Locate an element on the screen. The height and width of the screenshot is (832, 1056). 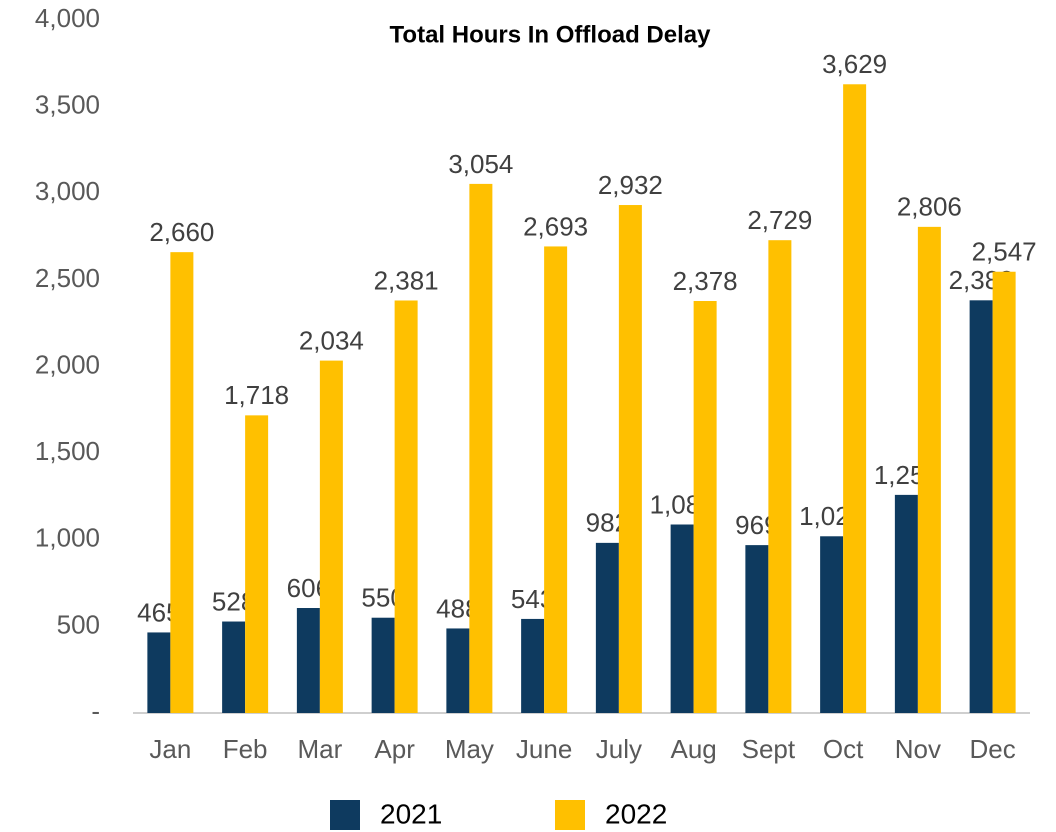
x-tick-label: Feb is located at coordinates (245, 749).